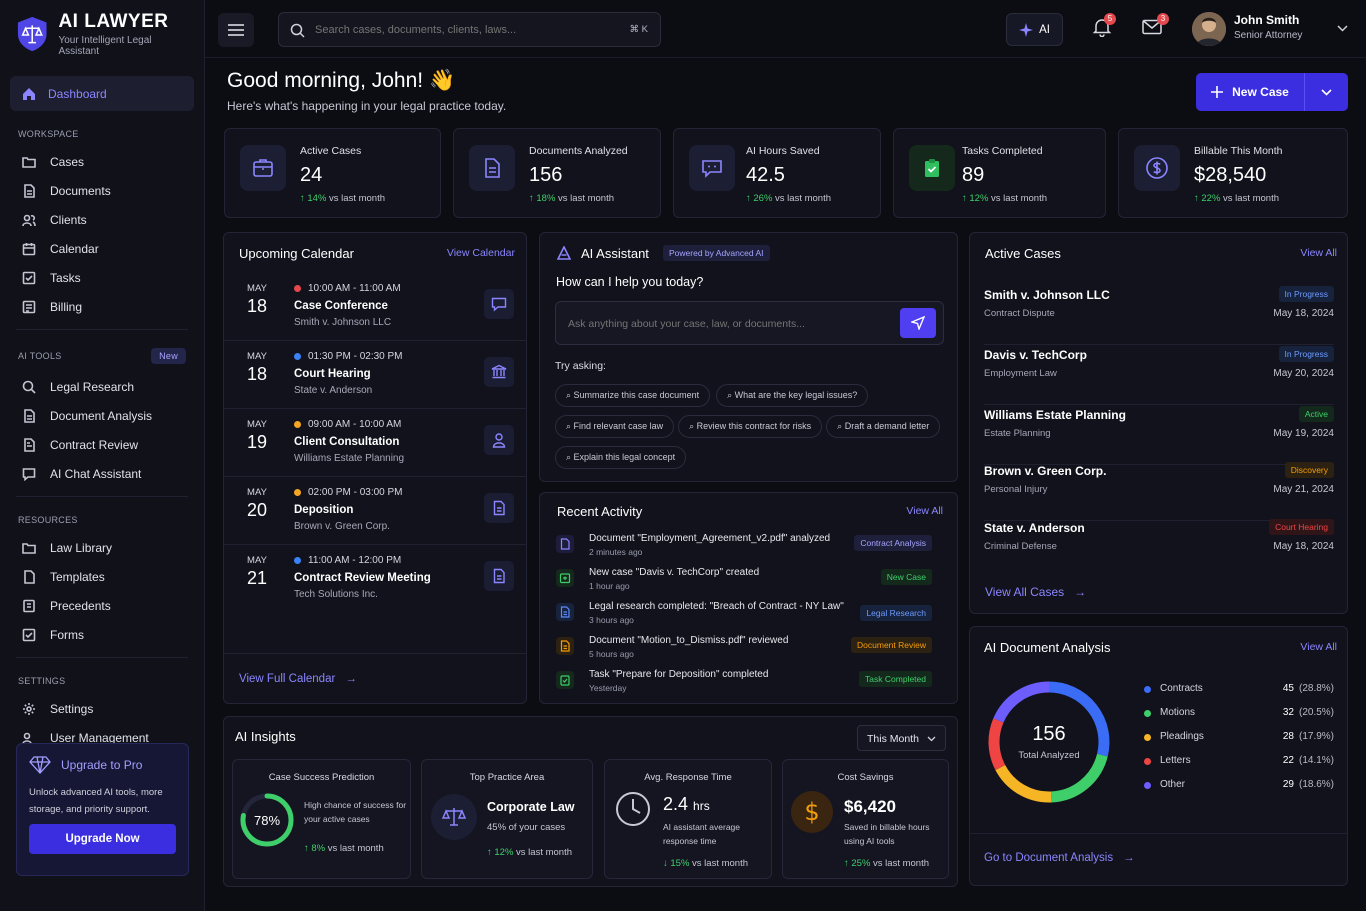 The width and height of the screenshot is (1366, 911). Describe the element at coordinates (236, 30) in the screenshot. I see `menu-button` at that location.